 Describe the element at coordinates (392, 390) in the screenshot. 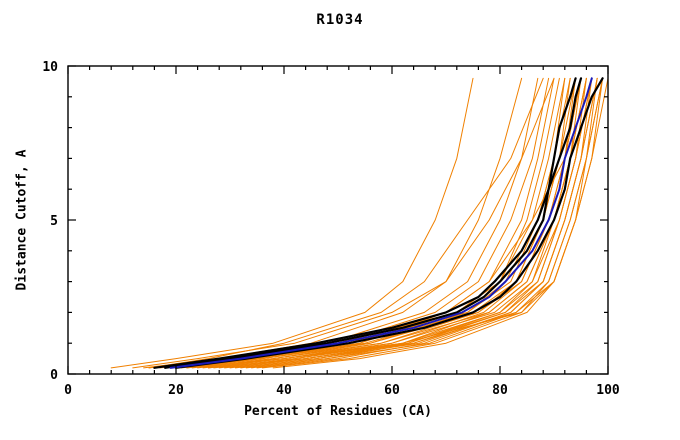

I see `x-tick-label: 60` at that location.